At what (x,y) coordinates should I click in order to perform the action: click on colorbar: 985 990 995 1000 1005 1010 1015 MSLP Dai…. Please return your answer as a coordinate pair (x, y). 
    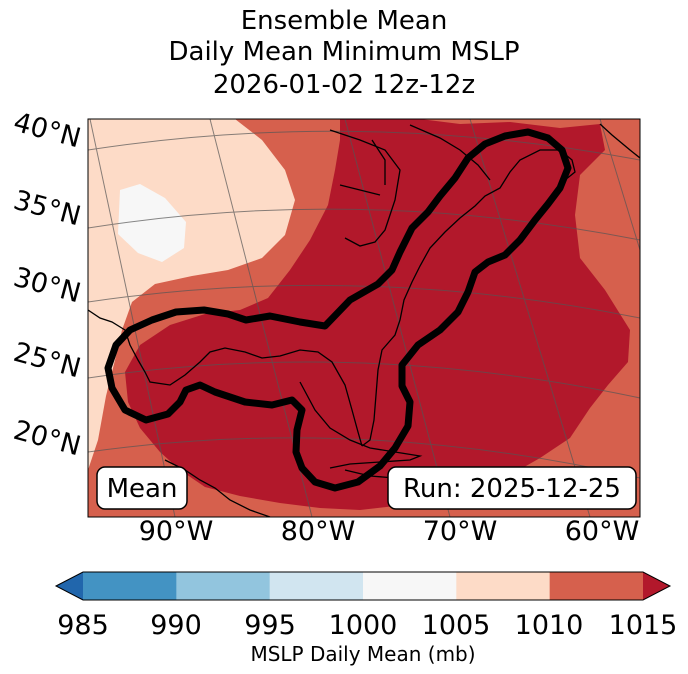
    Looking at the image, I should click on (365, 618).